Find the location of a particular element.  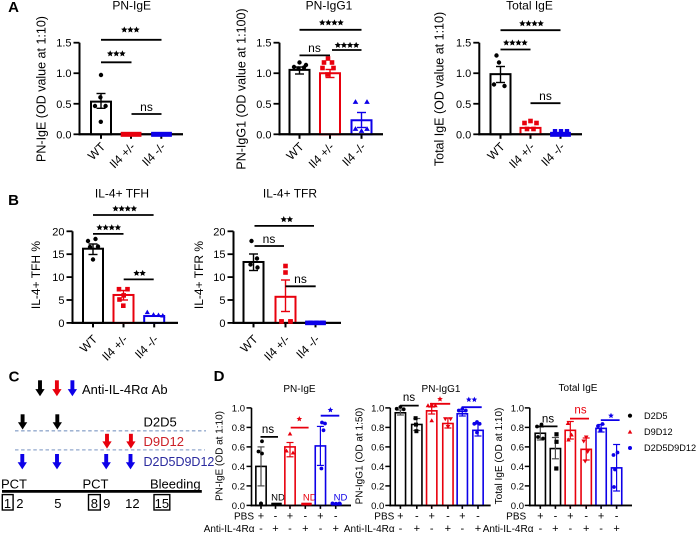

svg-text: PN-IgE (OD value at 1:10) is located at coordinates (42, 89).